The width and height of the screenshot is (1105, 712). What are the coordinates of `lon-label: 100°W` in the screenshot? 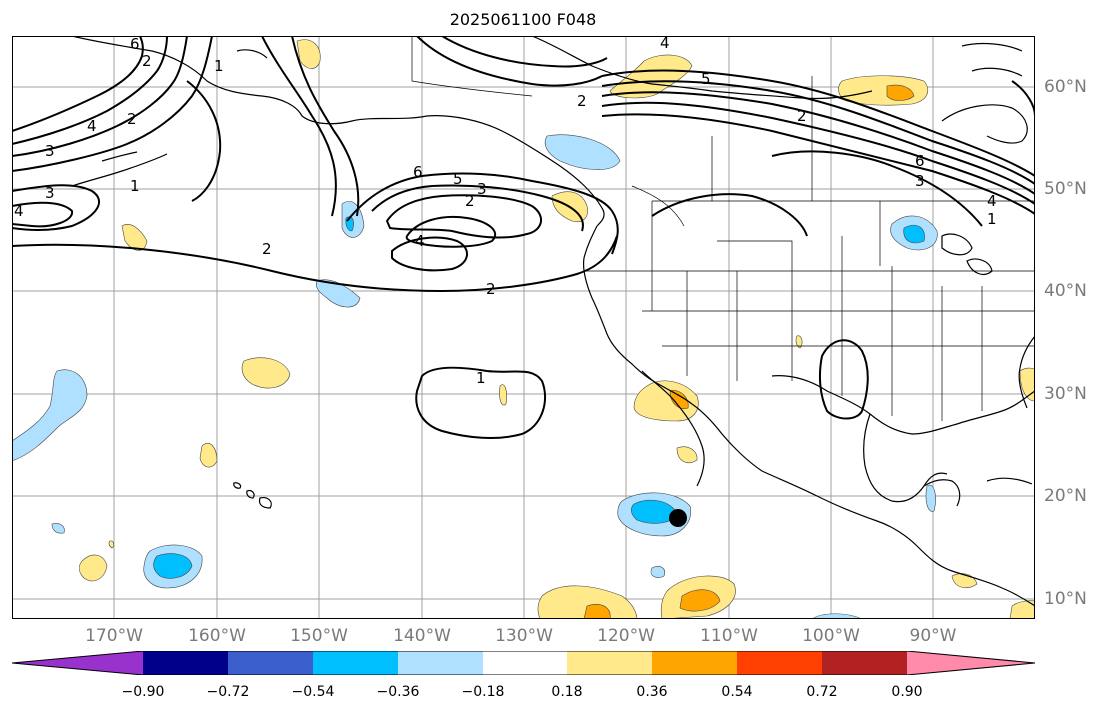 It's located at (831, 636).